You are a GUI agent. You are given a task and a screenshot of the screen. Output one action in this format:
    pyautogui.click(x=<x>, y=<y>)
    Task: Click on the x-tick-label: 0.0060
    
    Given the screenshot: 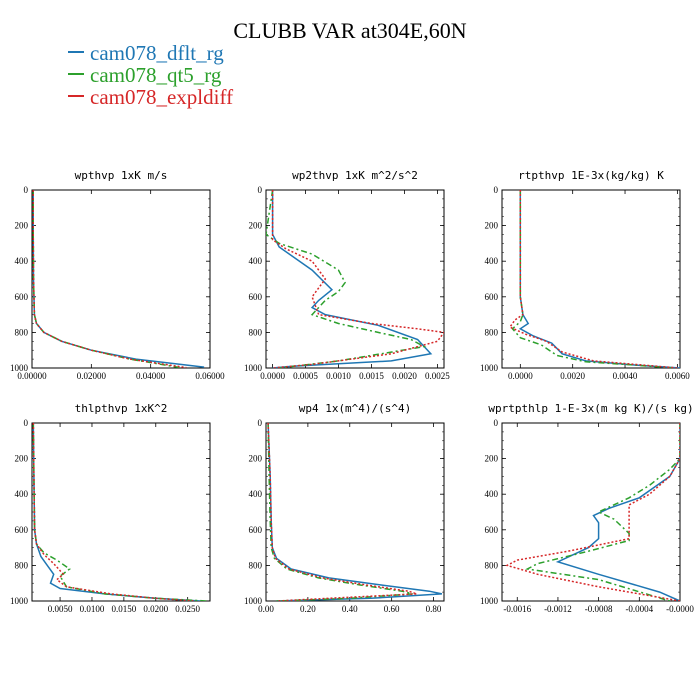 What is the action you would take?
    pyautogui.click(x=677, y=376)
    